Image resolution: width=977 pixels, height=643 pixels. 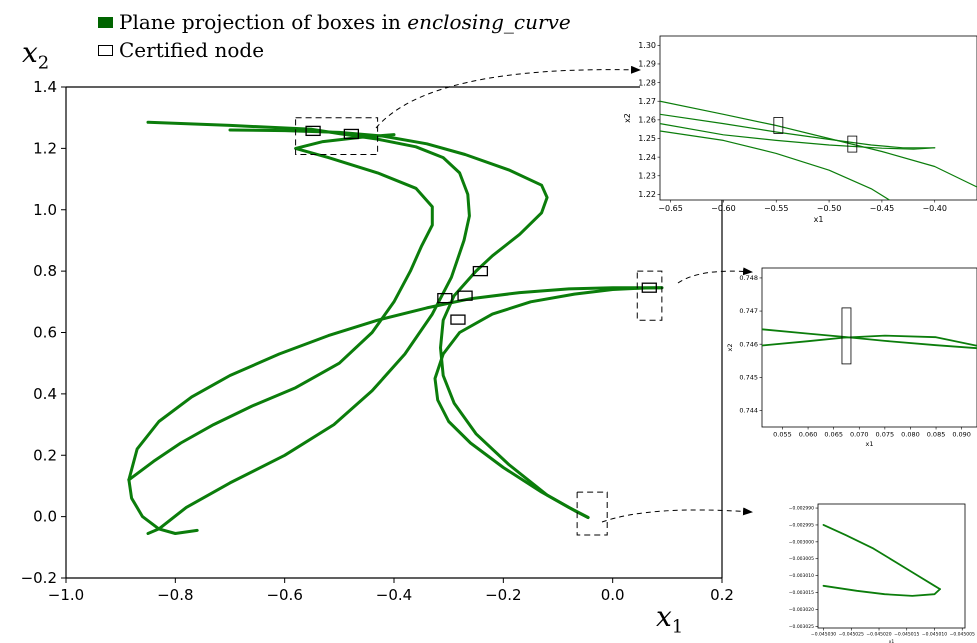 What do you see at coordinates (782, 435) in the screenshot?
I see `inset-x-tick-label: 0.055` at bounding box center [782, 435].